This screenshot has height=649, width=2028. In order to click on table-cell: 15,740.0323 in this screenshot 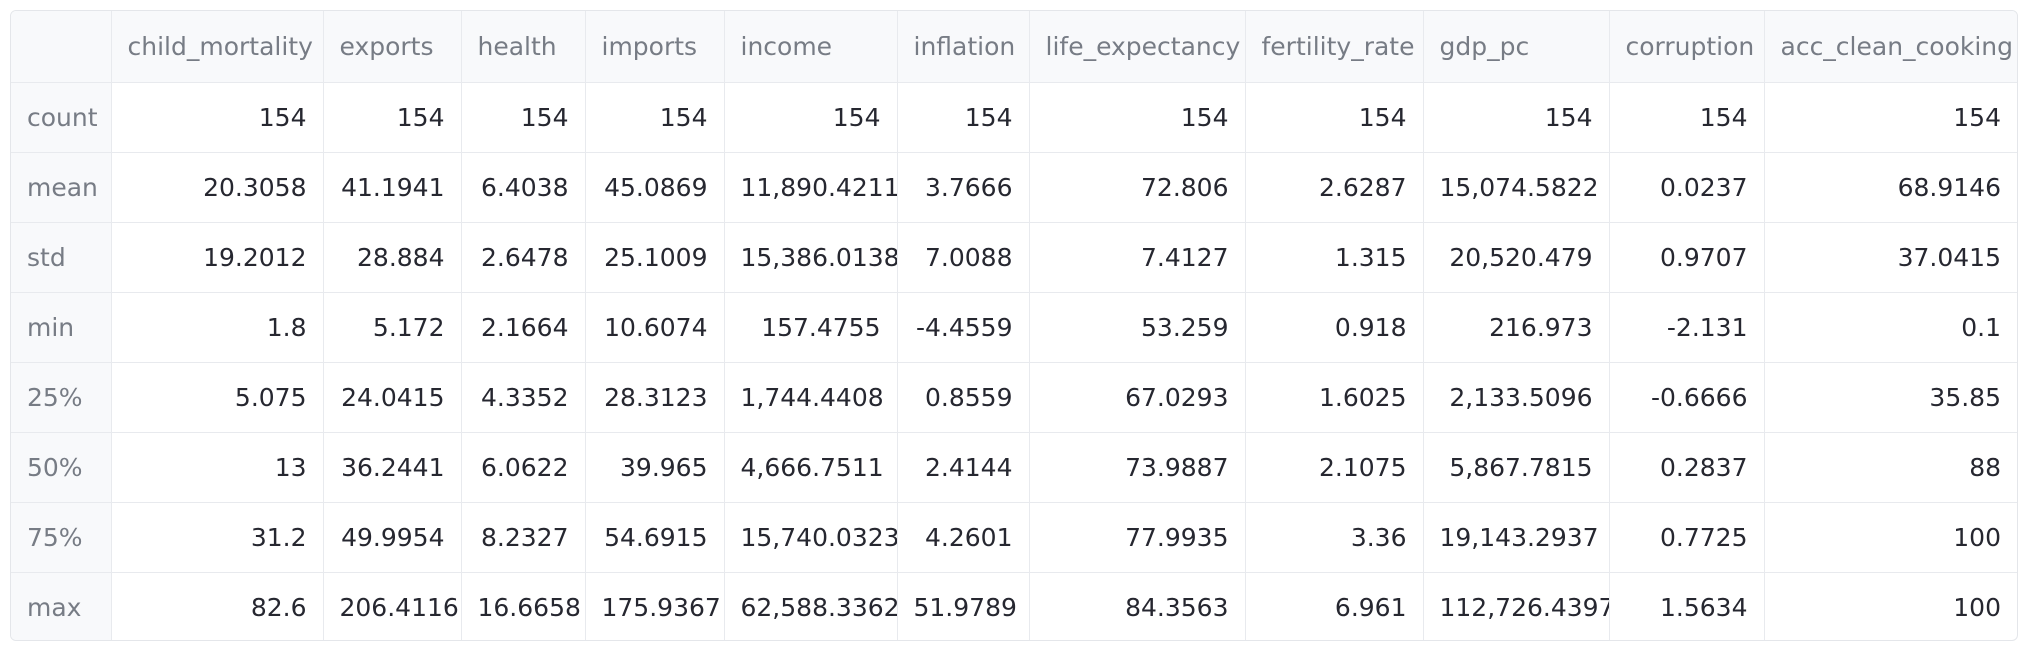, I will do `click(811, 537)`.